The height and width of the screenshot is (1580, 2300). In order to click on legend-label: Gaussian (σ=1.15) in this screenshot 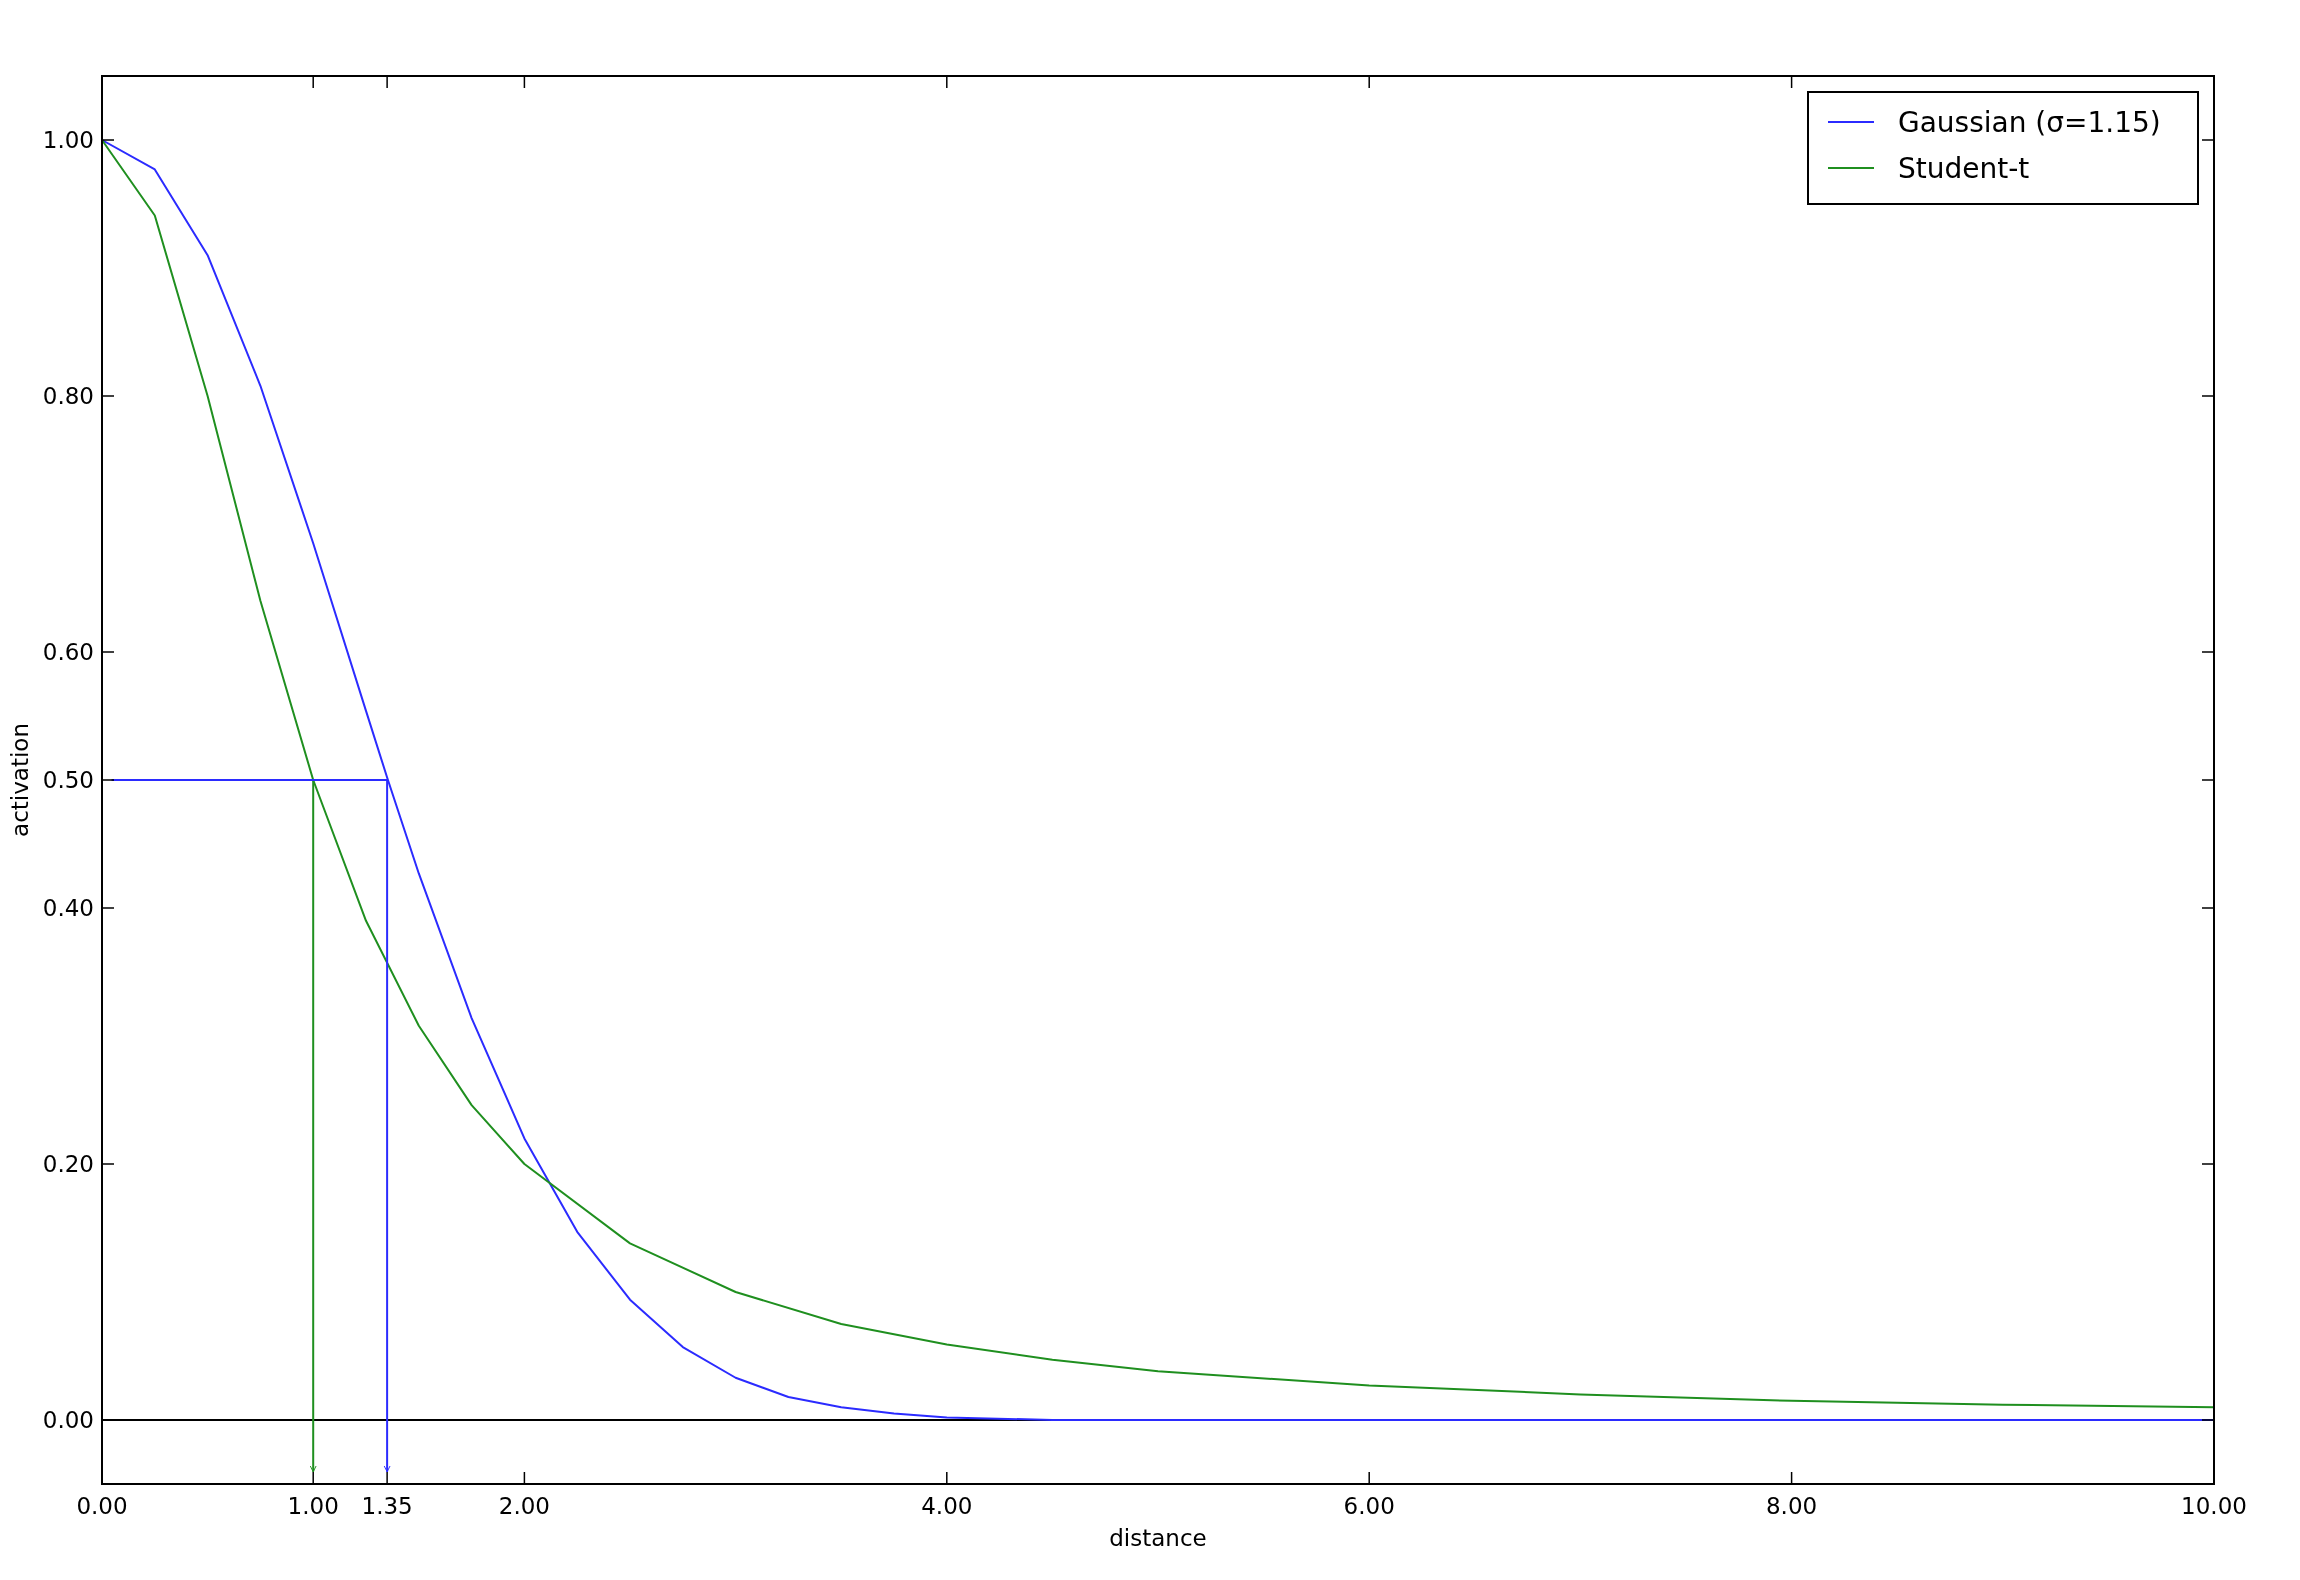, I will do `click(2029, 122)`.